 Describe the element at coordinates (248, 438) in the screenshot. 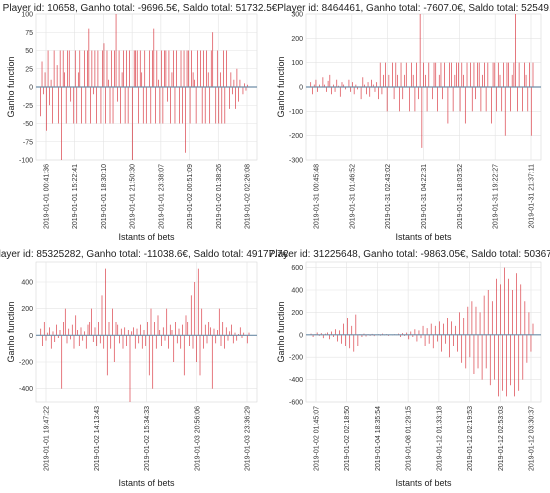

I see `x-tick-label: 2019-01-03 23:36:29` at that location.